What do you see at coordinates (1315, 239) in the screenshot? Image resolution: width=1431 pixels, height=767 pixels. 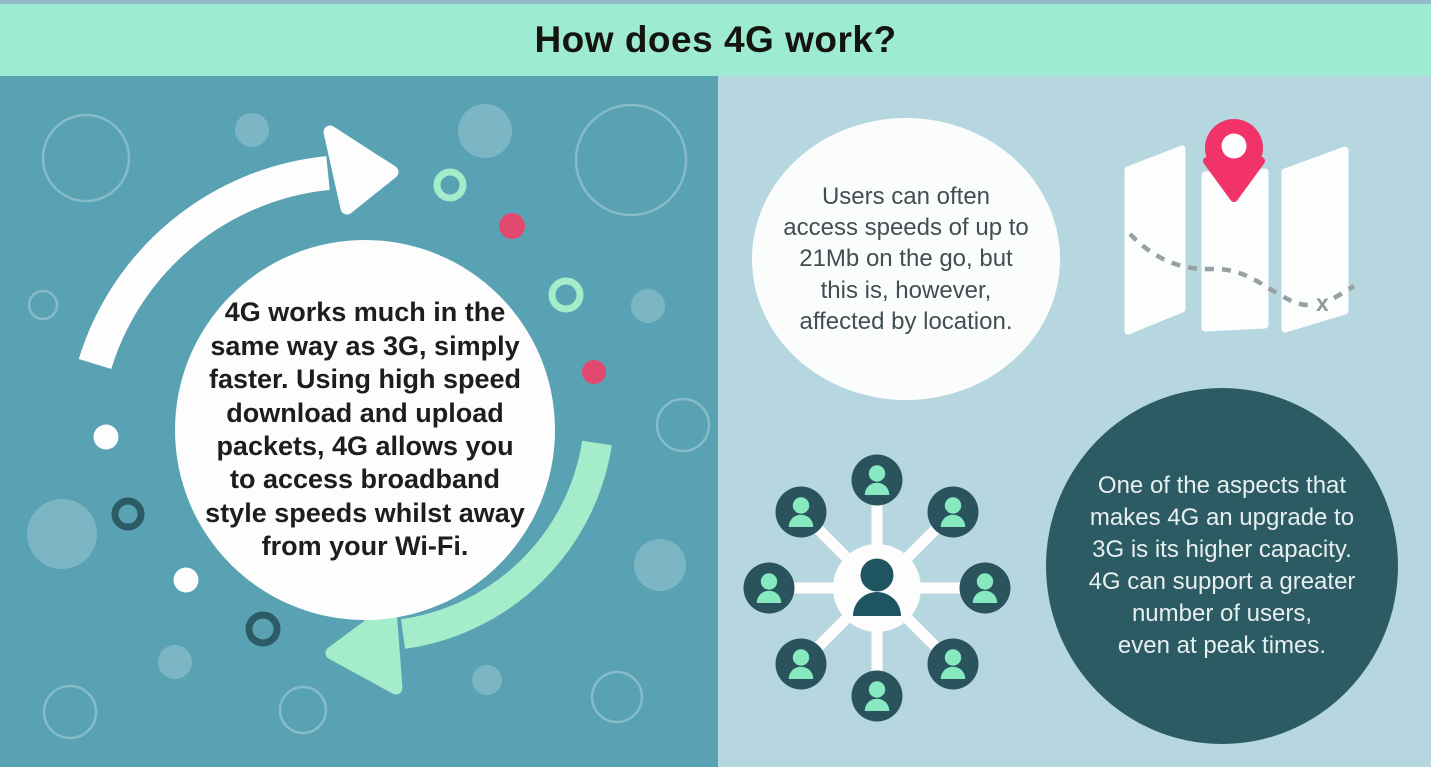 I see `map-fold-right` at bounding box center [1315, 239].